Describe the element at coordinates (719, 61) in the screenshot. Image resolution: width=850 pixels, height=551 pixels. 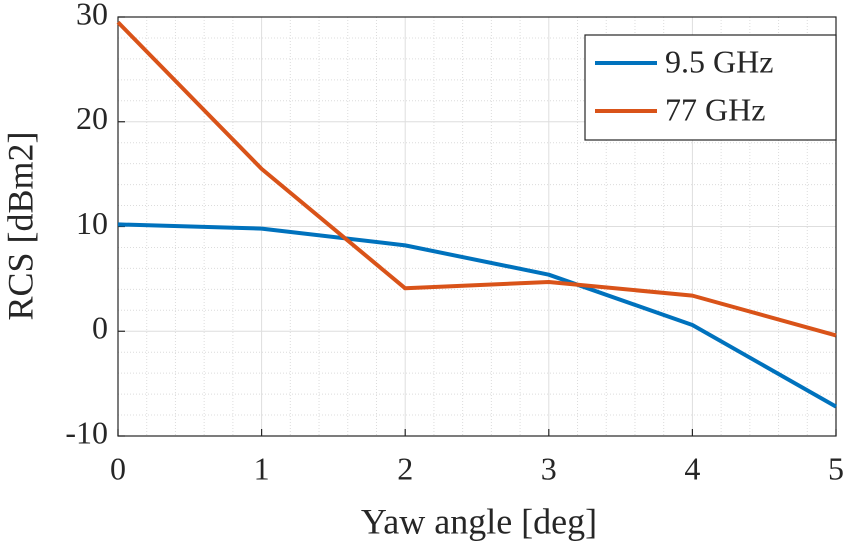
I see `legend-label: 9.5 GHz` at that location.